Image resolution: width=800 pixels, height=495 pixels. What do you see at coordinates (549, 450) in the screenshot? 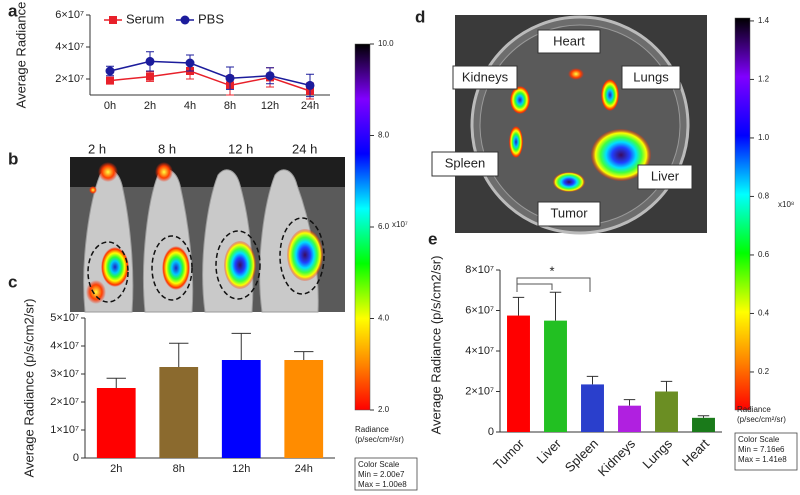
I see `x-tick-label: Liver` at bounding box center [549, 450].